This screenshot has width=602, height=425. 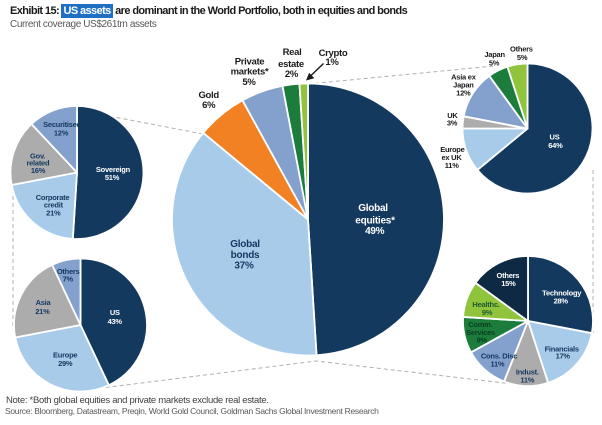 I want to click on svg-text: 64%, so click(x=555, y=145).